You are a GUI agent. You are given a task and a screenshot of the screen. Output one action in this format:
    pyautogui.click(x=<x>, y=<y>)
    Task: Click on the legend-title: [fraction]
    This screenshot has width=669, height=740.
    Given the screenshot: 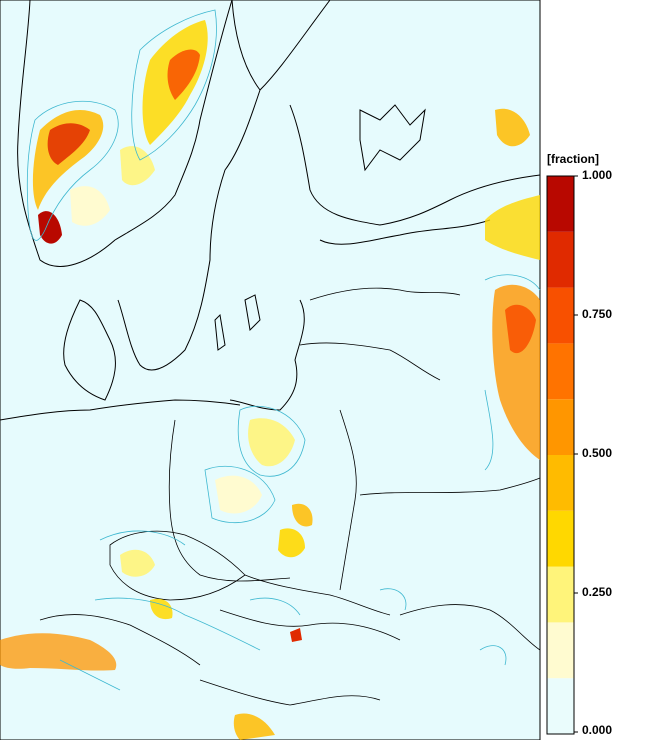 What is the action you would take?
    pyautogui.click(x=573, y=159)
    